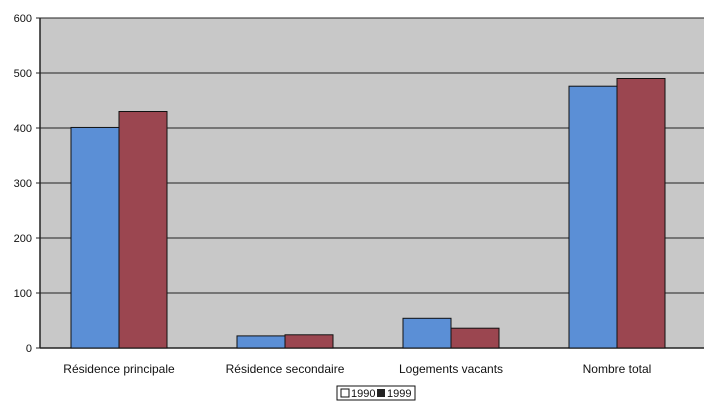 The image size is (704, 401). What do you see at coordinates (345, 393) in the screenshot?
I see `legend-swatch-1990` at bounding box center [345, 393].